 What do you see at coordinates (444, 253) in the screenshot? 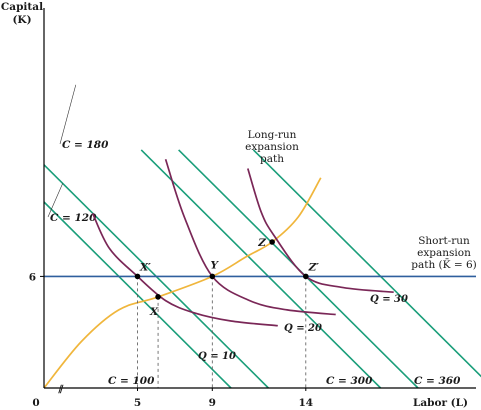
I see `short-run-path-label: expansion` at bounding box center [444, 253].